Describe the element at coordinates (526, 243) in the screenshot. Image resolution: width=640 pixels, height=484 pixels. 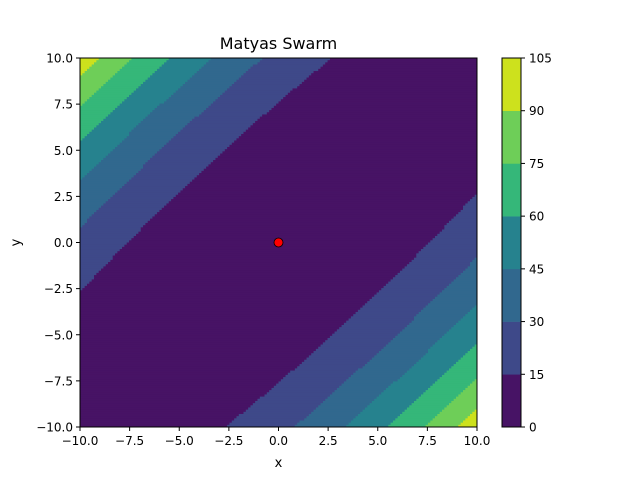
I see `colorbar: 0 15 30 45 60 75 90 105` at that location.